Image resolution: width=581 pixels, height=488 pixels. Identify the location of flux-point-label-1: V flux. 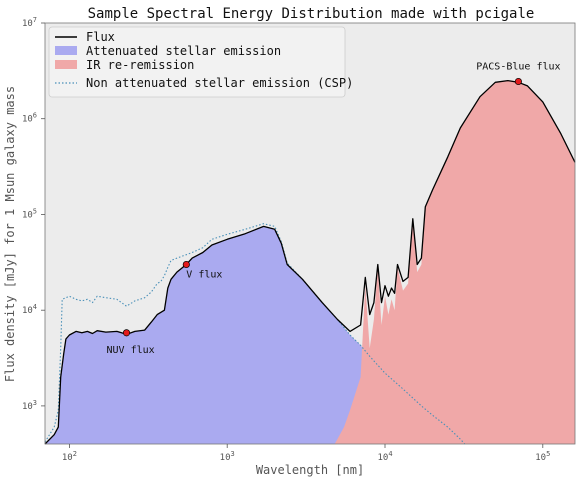
(204, 275).